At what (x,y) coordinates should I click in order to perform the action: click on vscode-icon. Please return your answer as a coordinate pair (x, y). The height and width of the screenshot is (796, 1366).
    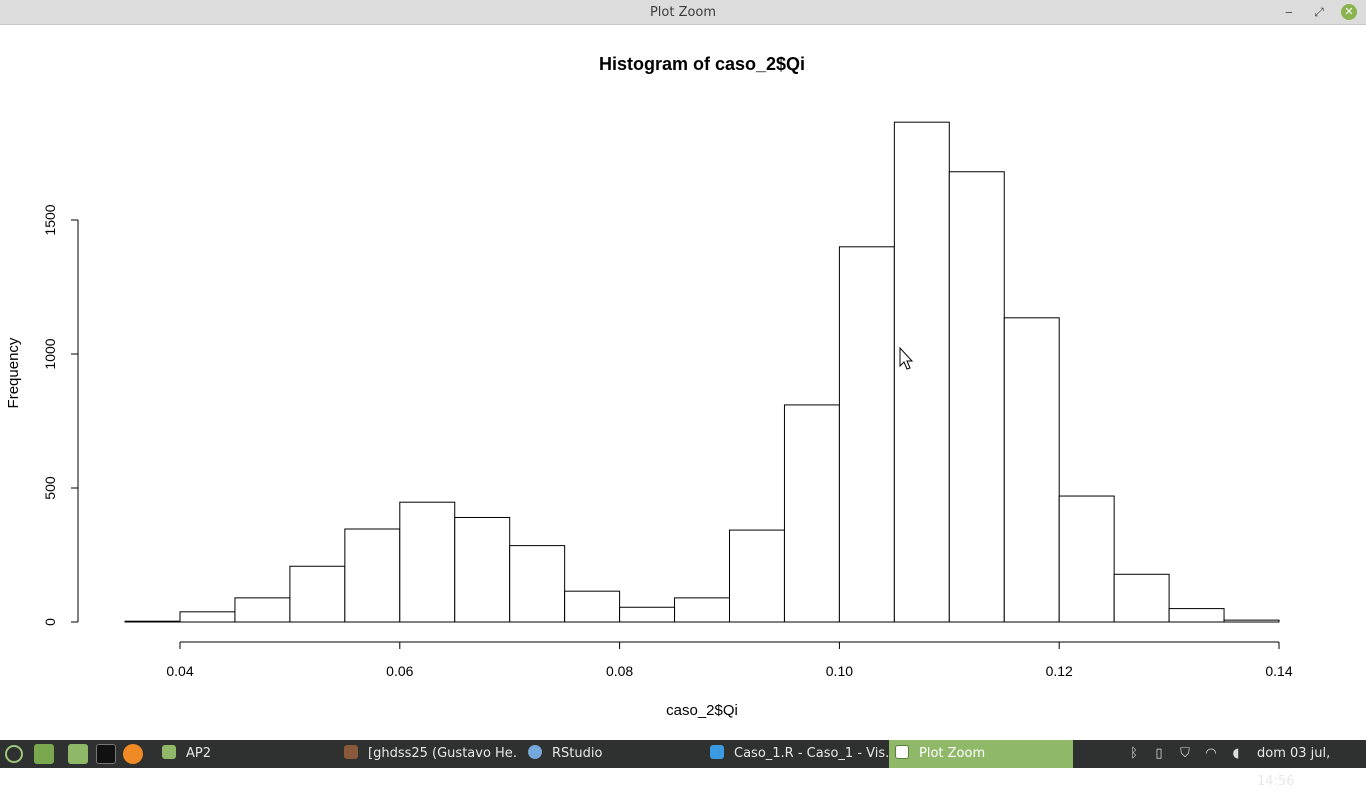
    Looking at the image, I should click on (717, 752).